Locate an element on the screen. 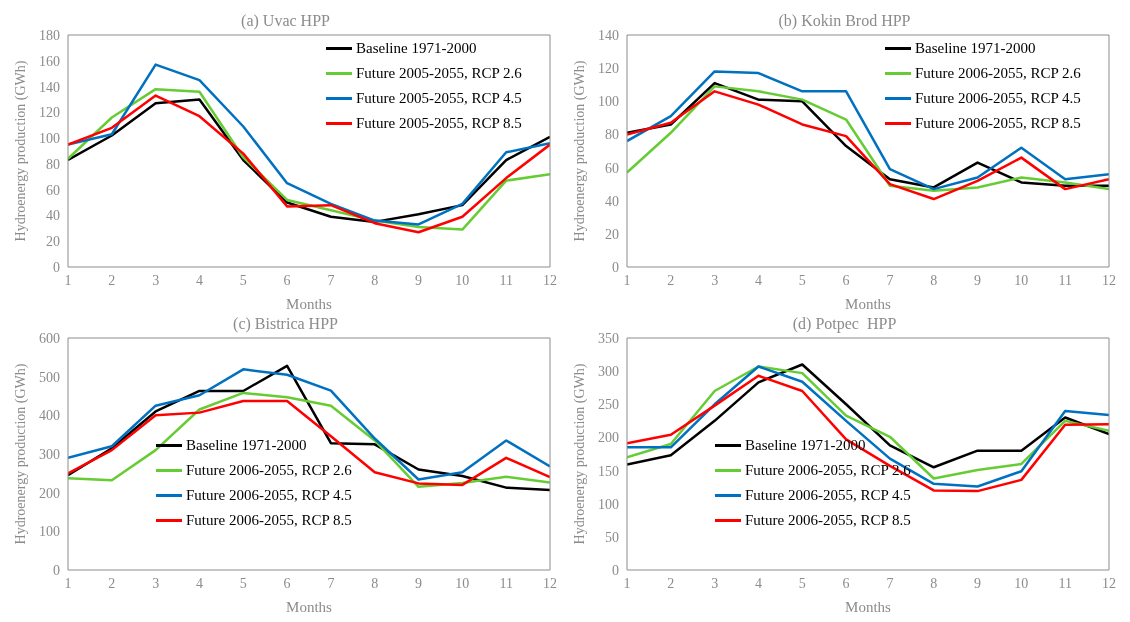  y-tick-label: 20 is located at coordinates (612, 234).